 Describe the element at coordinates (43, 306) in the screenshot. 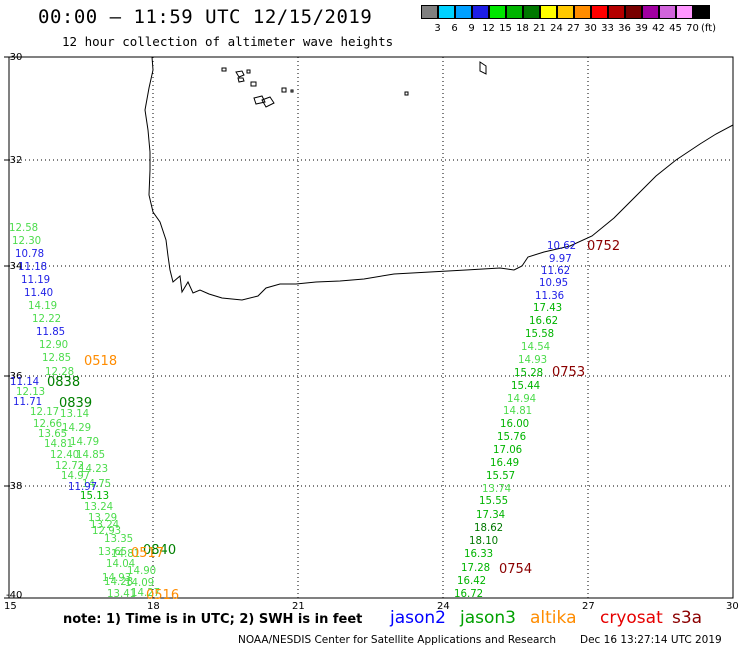

I see `wave-height-label: 14.19` at that location.